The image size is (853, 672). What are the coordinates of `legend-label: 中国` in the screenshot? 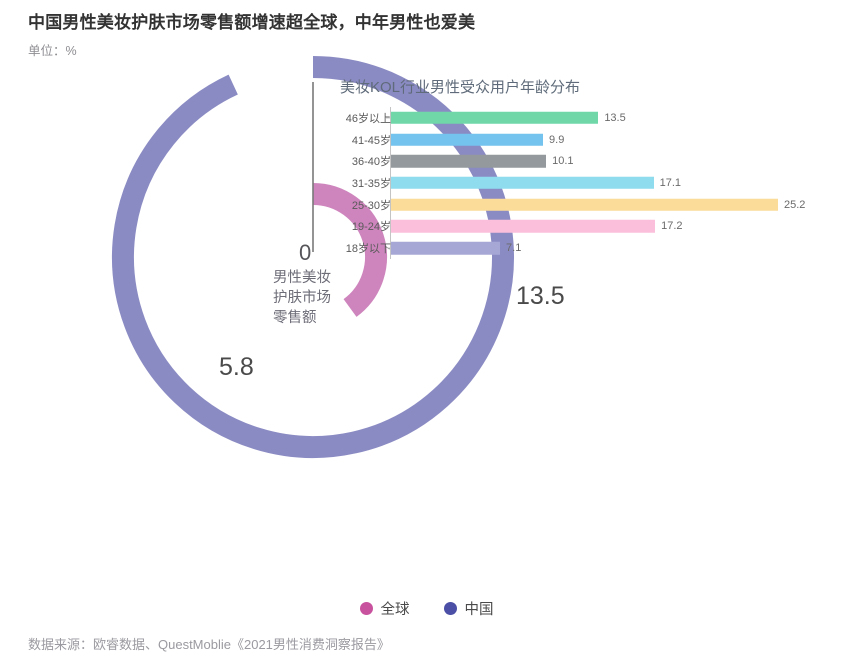 It's located at (479, 610).